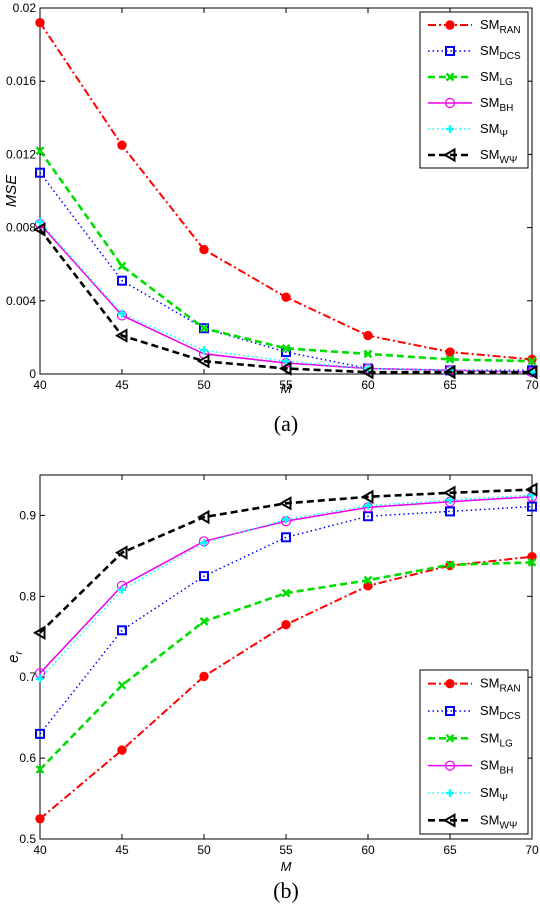 This screenshot has height=906, width=540. What do you see at coordinates (474, 90) in the screenshot?
I see `panel-a-legend-box` at bounding box center [474, 90].